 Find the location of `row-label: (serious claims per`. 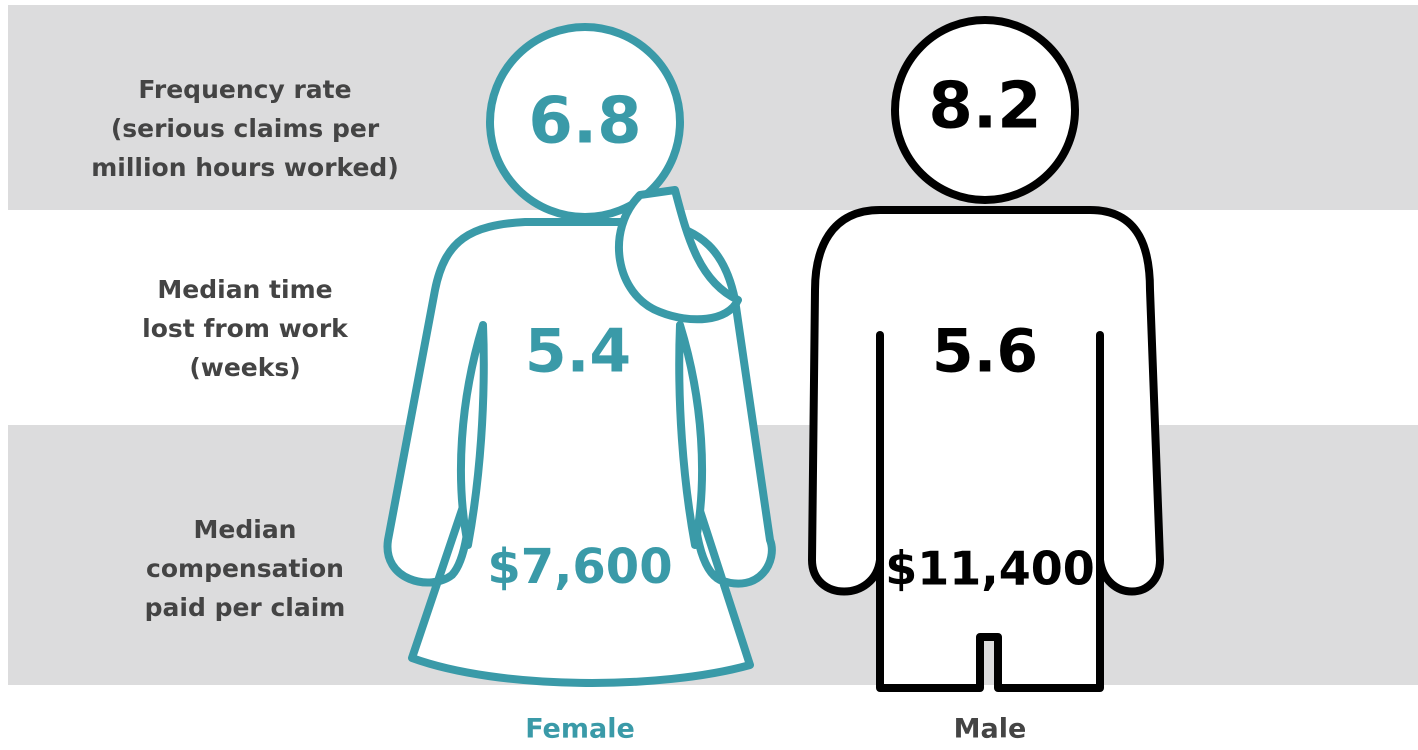

row-label: (serious claims per is located at coordinates (245, 128).